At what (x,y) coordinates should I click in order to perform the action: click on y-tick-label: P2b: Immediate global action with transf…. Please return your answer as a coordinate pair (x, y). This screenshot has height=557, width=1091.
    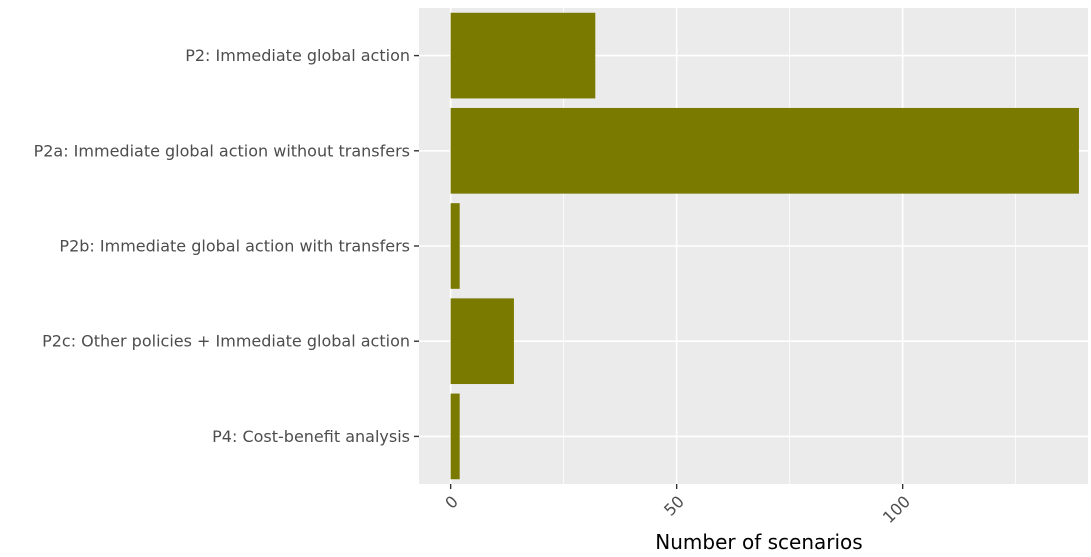
    Looking at the image, I should click on (234, 246).